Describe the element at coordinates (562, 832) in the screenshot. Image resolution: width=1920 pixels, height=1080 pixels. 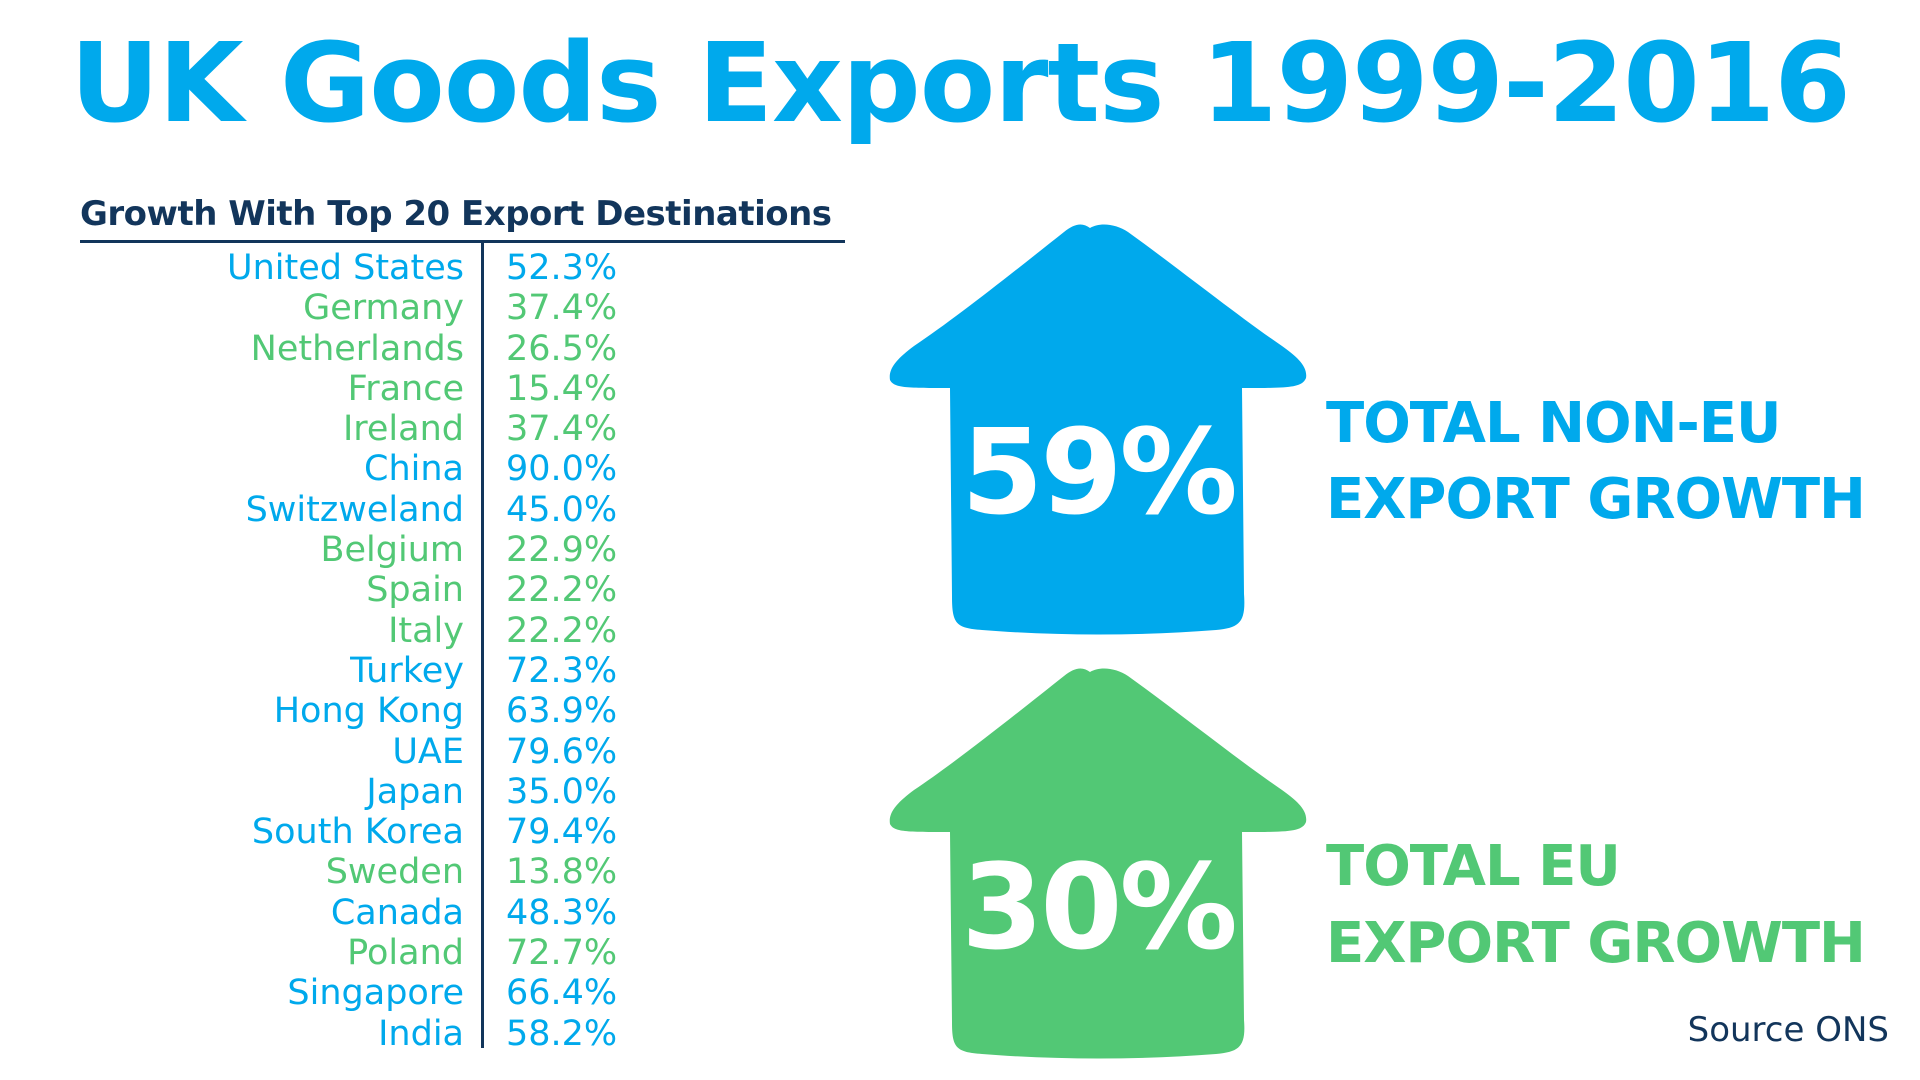
I see `row-growth-value: 79.4%` at that location.